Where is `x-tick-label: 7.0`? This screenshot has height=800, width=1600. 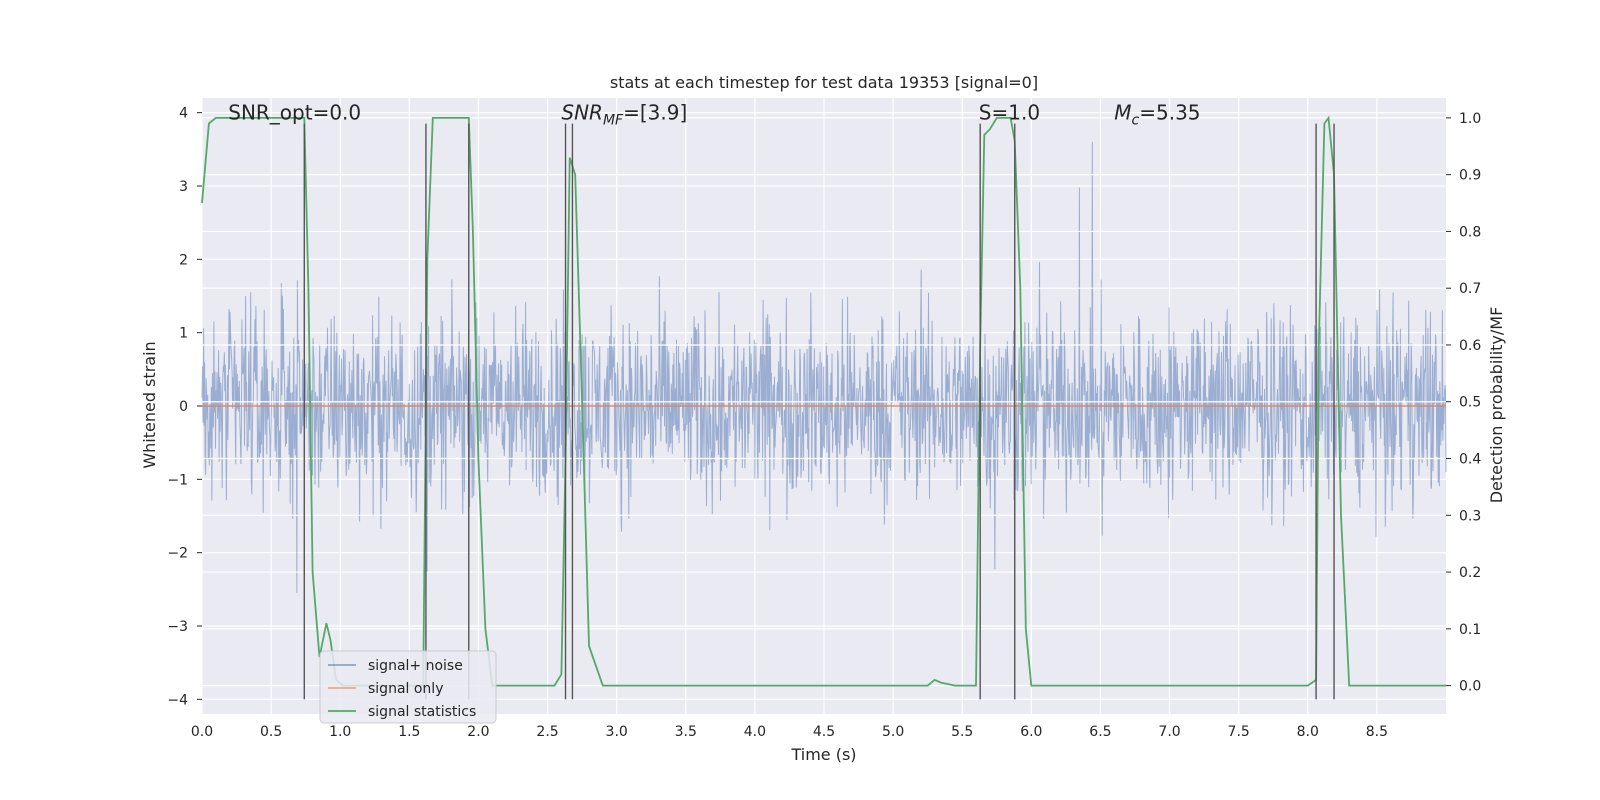
x-tick-label: 7.0 is located at coordinates (1169, 732).